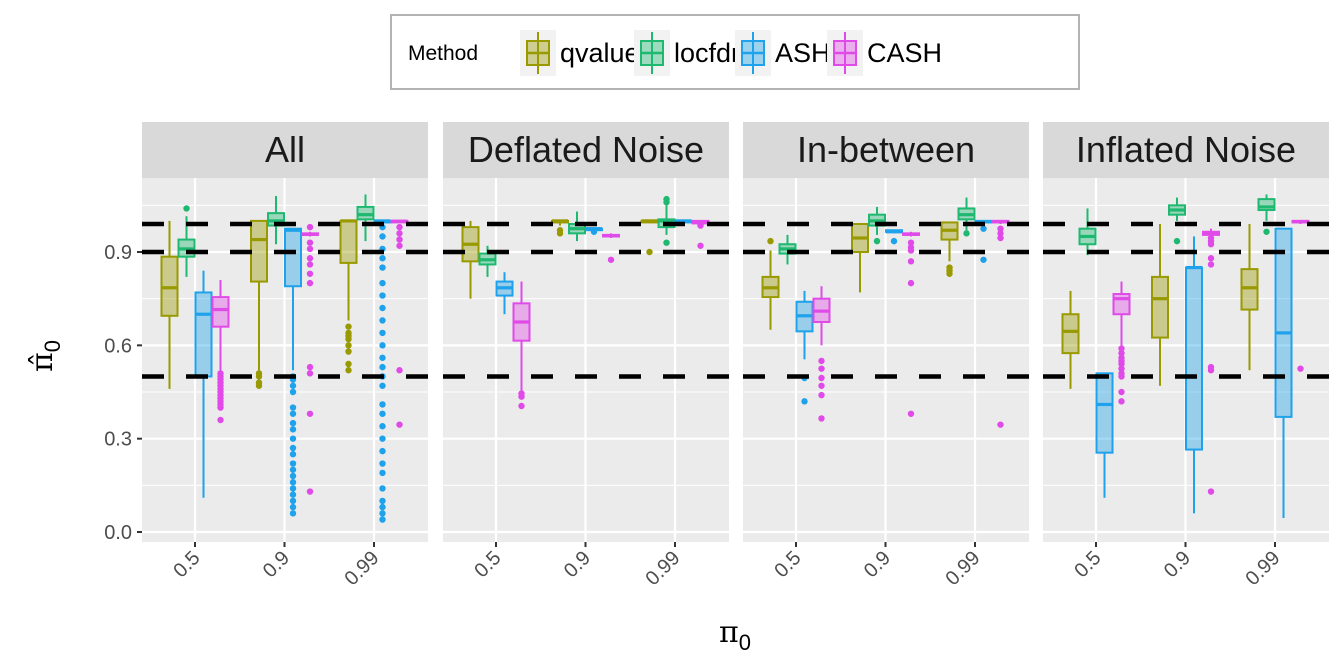  I want to click on y-tick-label: 0.3, so click(118, 440).